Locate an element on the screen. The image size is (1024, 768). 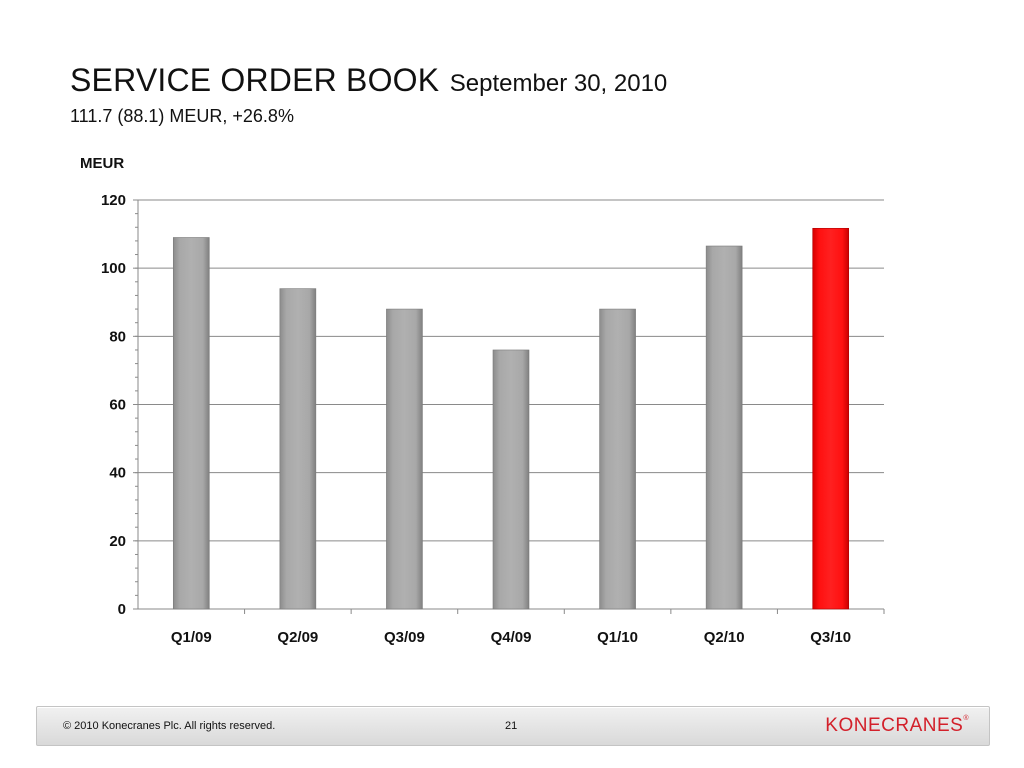
x-tick-label: Q4/09 is located at coordinates (511, 637).